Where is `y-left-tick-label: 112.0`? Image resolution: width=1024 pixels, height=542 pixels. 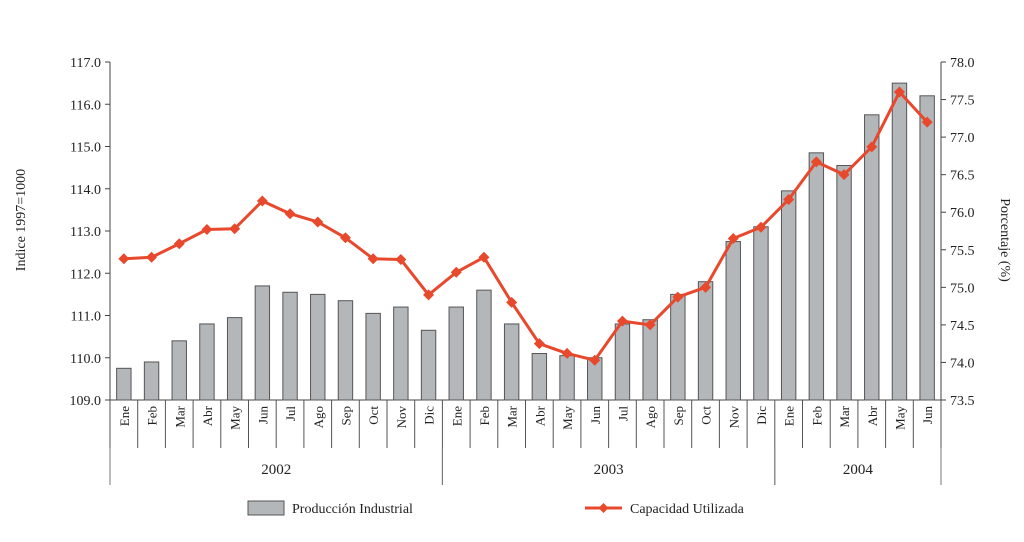 y-left-tick-label: 112.0 is located at coordinates (85, 274).